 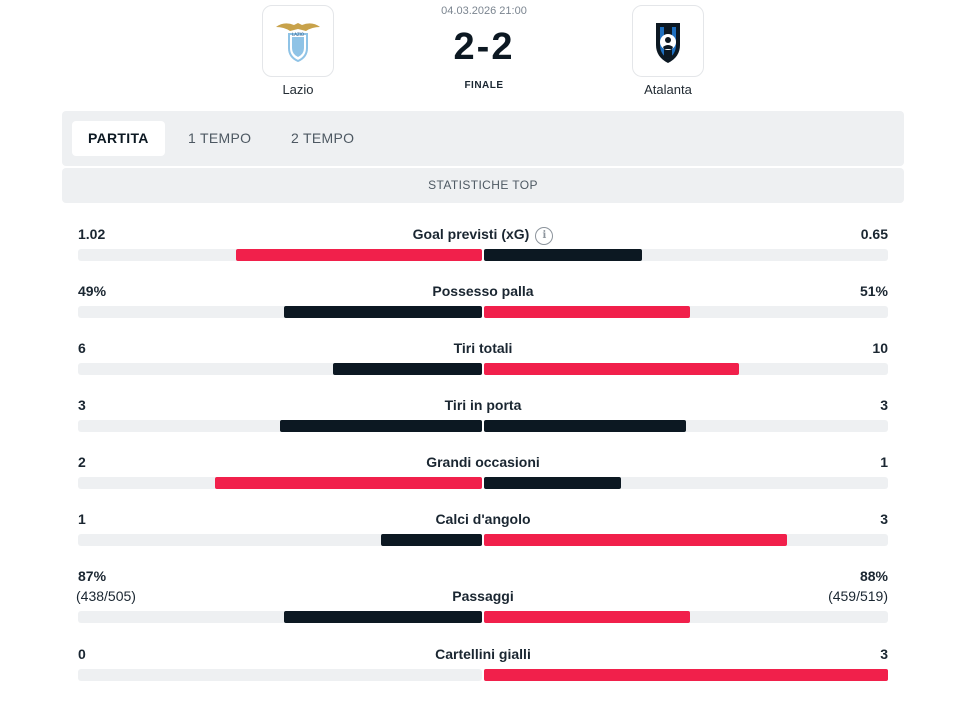 I want to click on away-team-logo, so click(x=668, y=41).